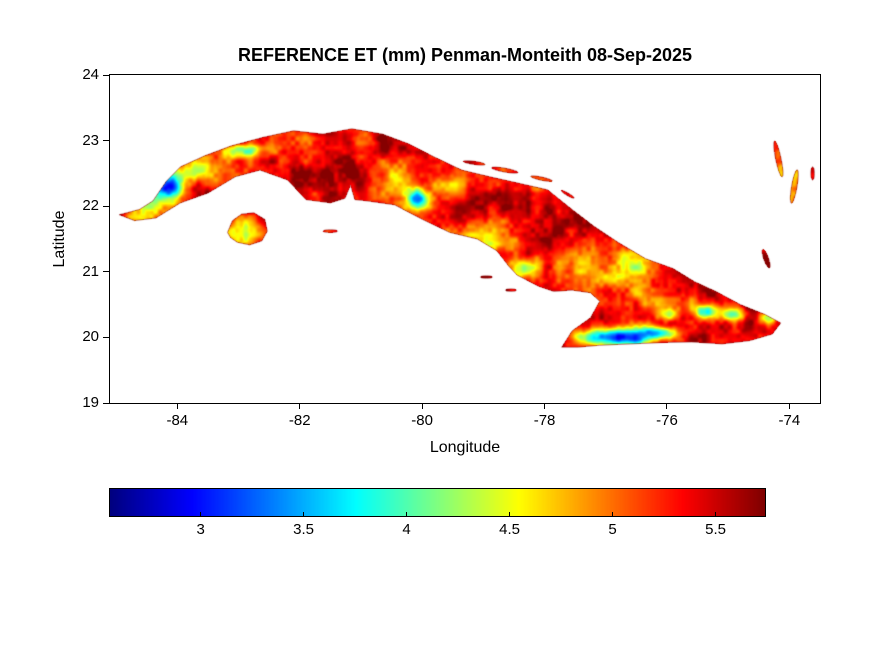 The image size is (875, 656). I want to click on colorbar-tick-label: 5.5, so click(715, 529).